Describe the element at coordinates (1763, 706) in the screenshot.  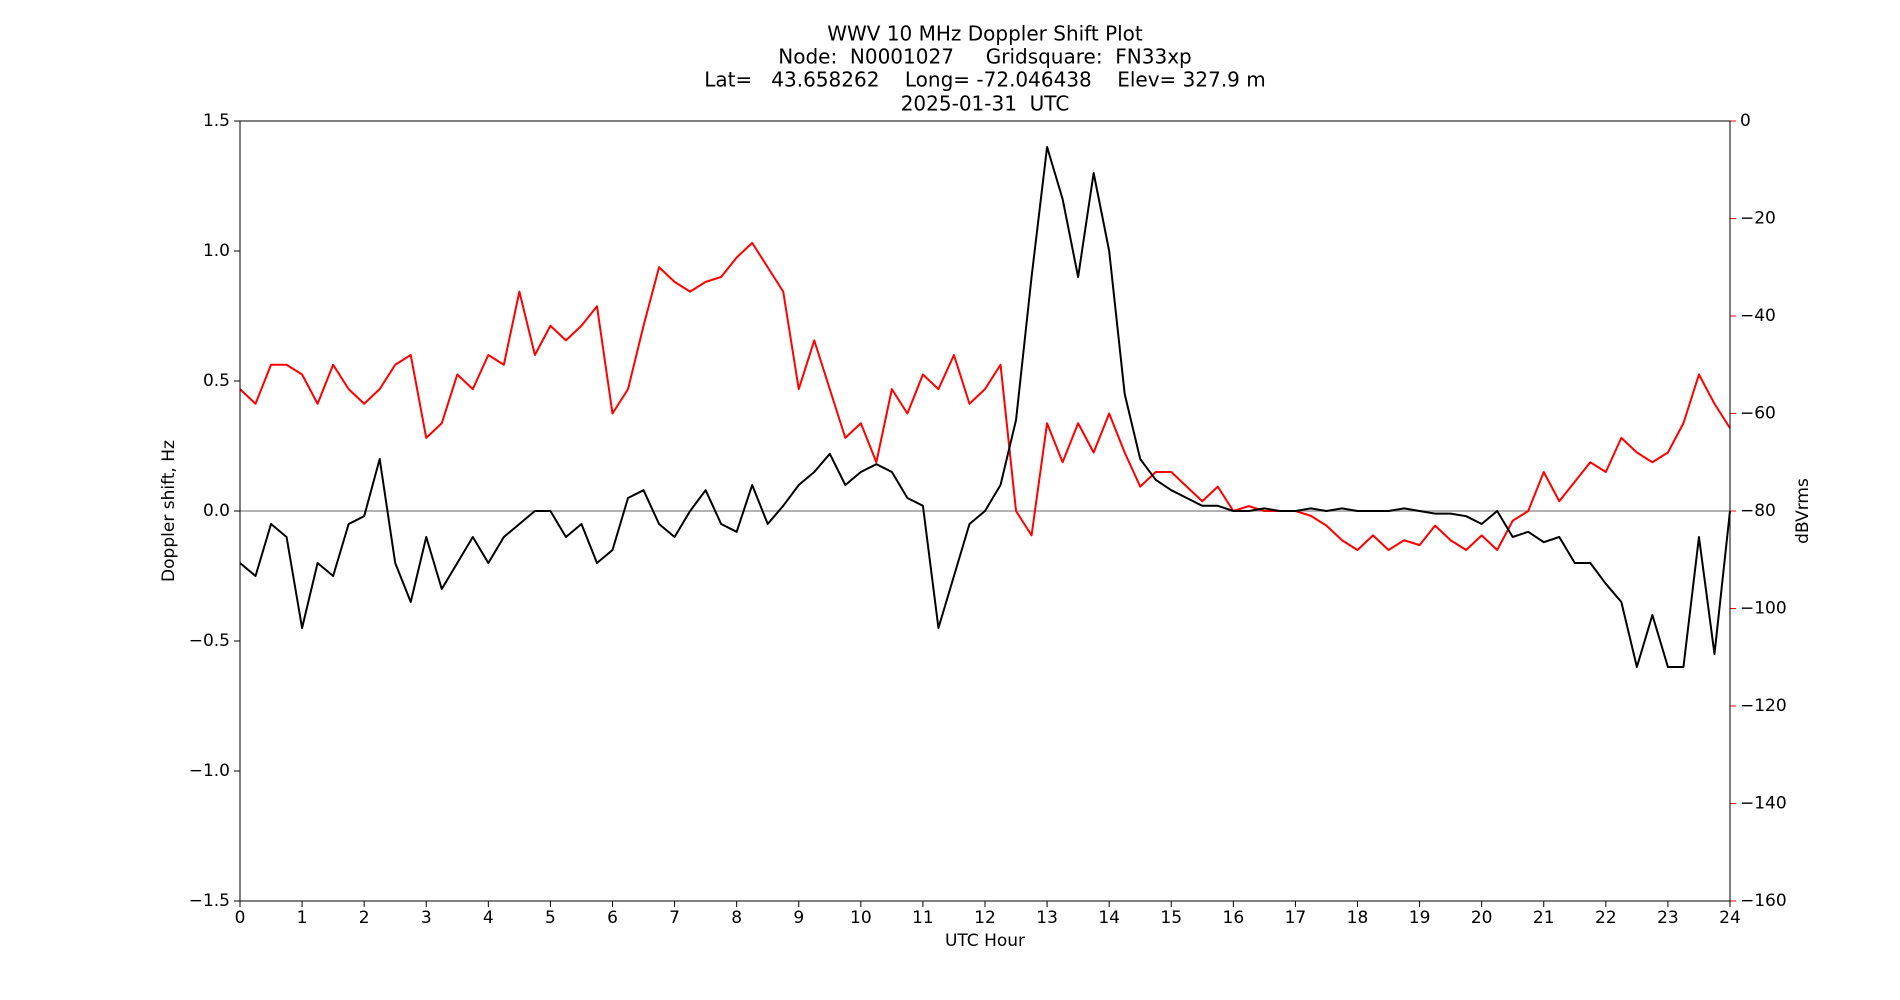
I see `y2-tick-label: −120` at that location.